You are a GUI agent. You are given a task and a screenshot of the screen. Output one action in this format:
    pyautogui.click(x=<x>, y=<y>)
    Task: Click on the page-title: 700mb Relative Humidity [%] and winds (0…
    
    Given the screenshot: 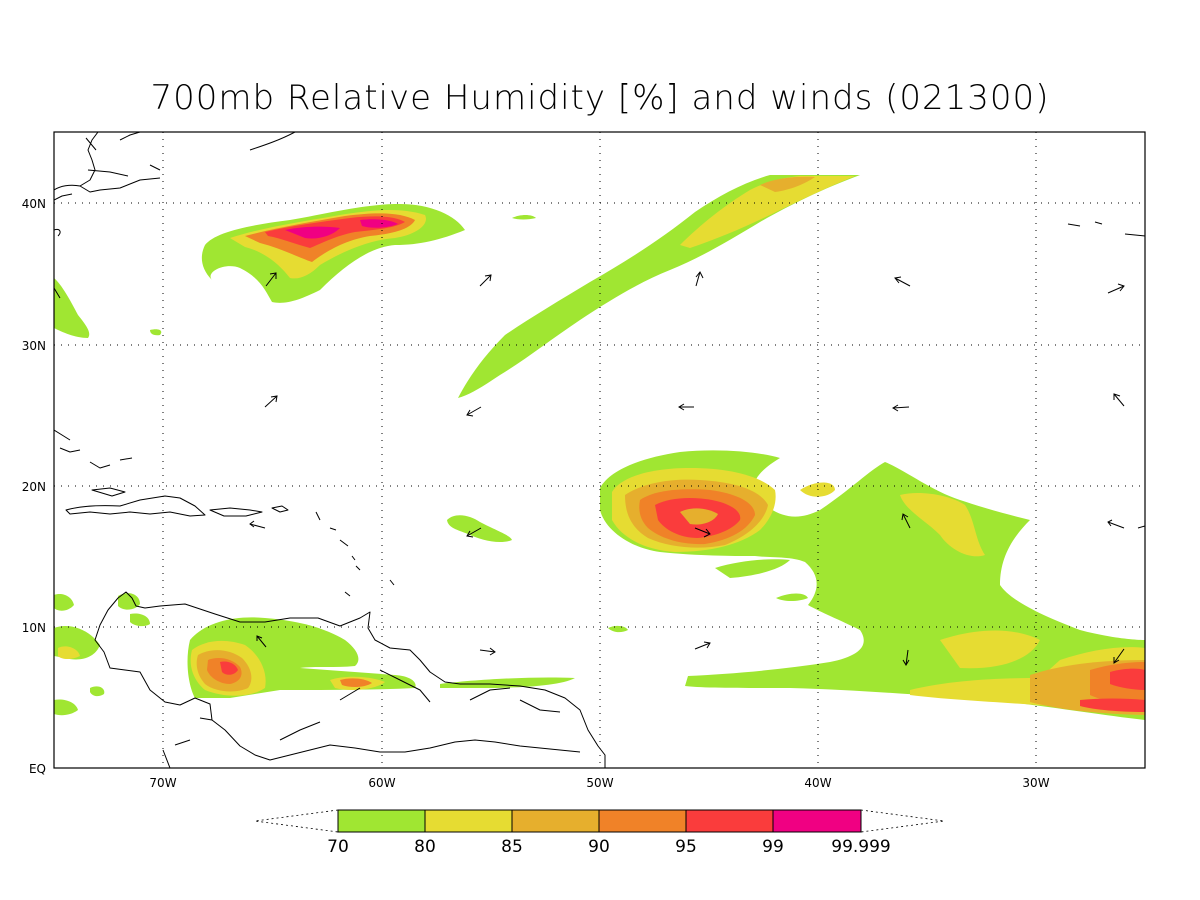 What is the action you would take?
    pyautogui.click(x=600, y=98)
    